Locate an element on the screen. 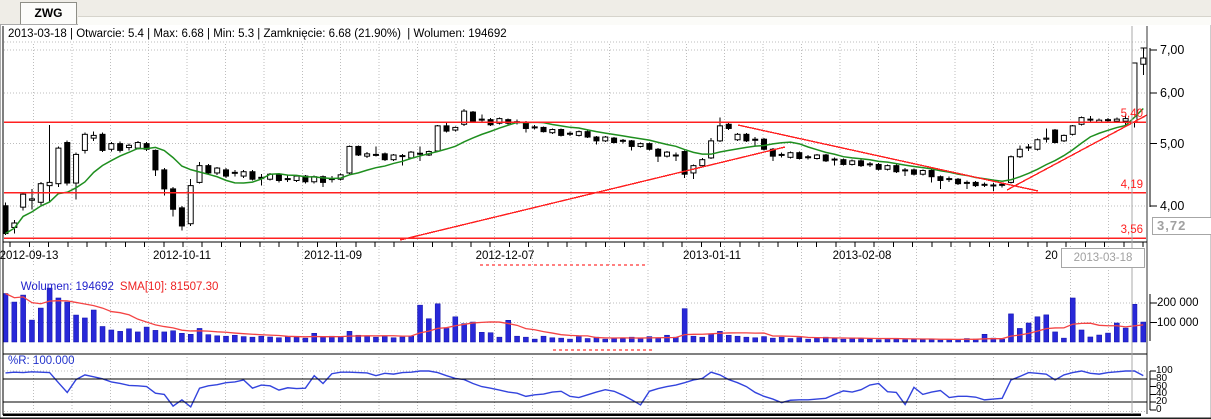  volume-panel-label: Wolumen: 194692 SMA[10]: 81507.30 is located at coordinates (113, 287).